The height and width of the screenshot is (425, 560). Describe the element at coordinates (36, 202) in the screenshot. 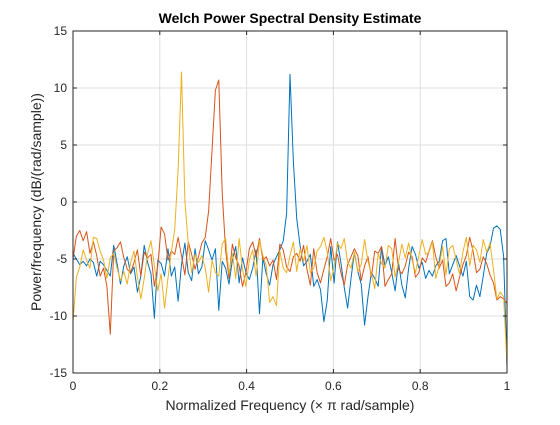

I see `y-axis-label: Power/frequency (dB/(rad/sample))` at that location.